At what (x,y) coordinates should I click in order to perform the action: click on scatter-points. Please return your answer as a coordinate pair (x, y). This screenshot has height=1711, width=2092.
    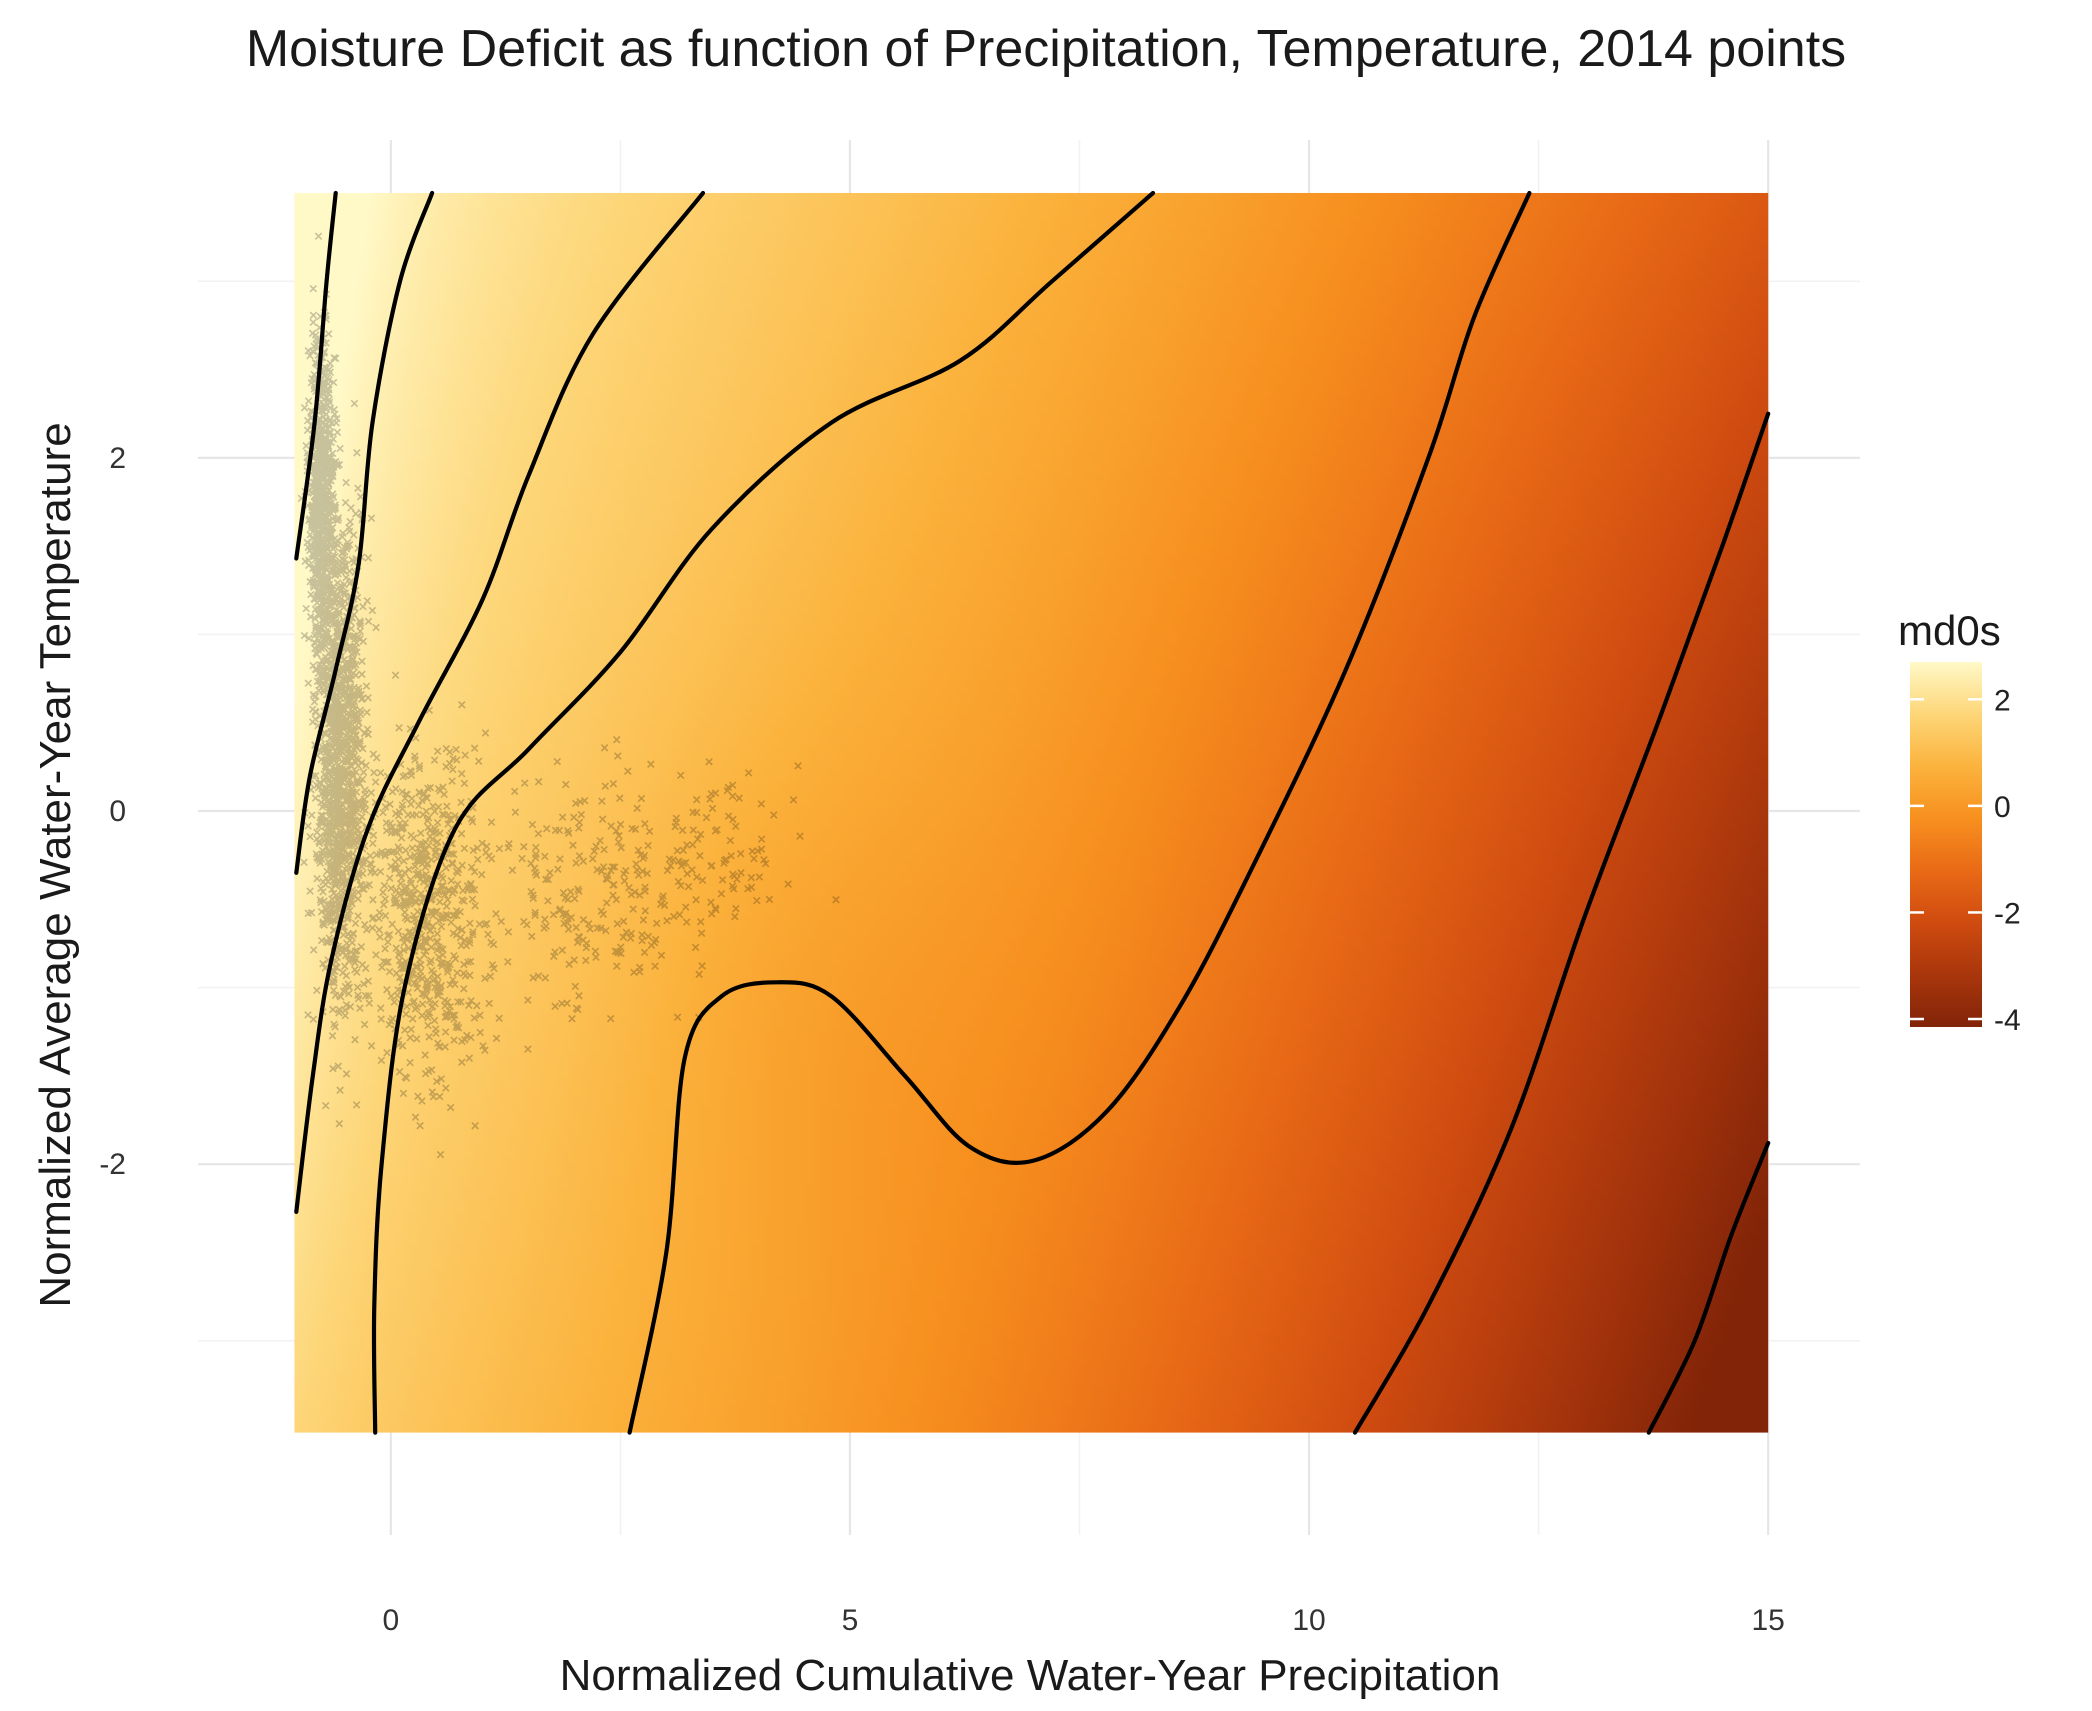
    Looking at the image, I should click on (568, 695).